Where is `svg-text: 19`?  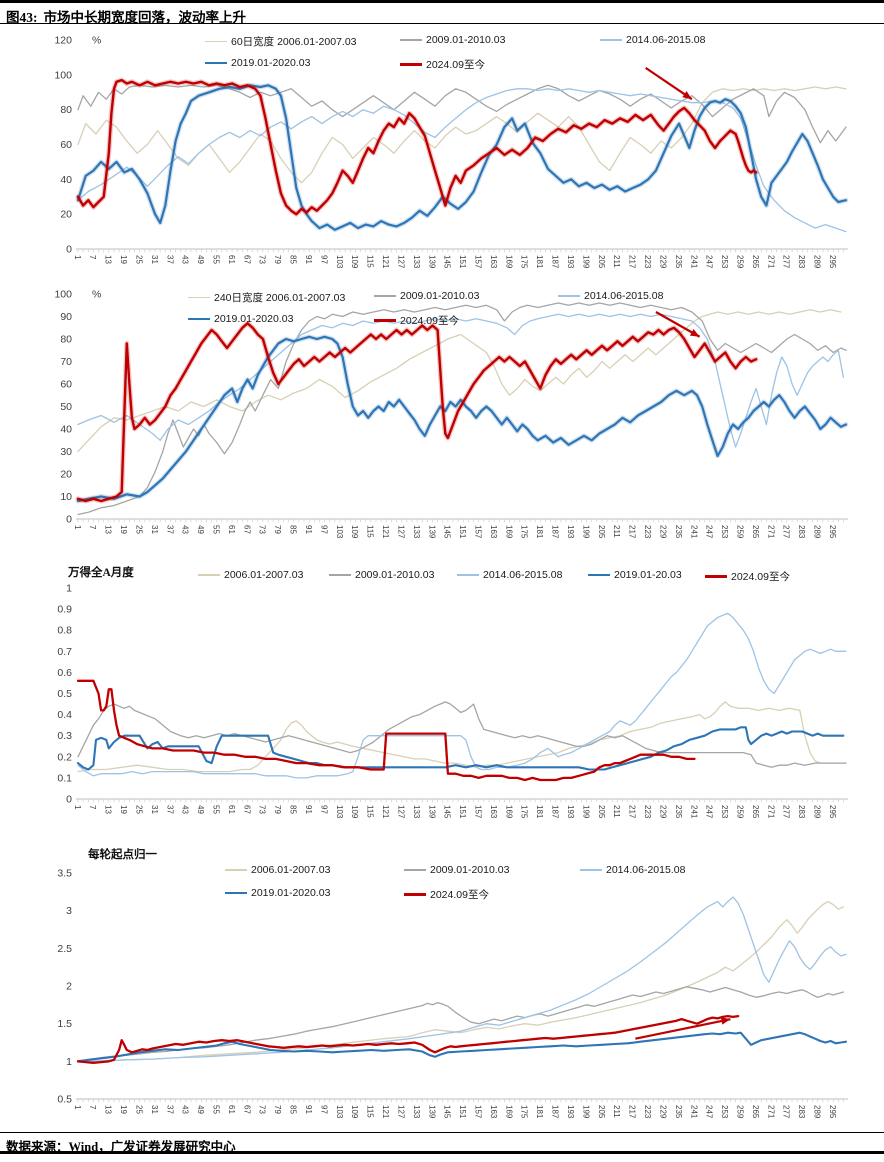 svg-text: 19 is located at coordinates (123, 259).